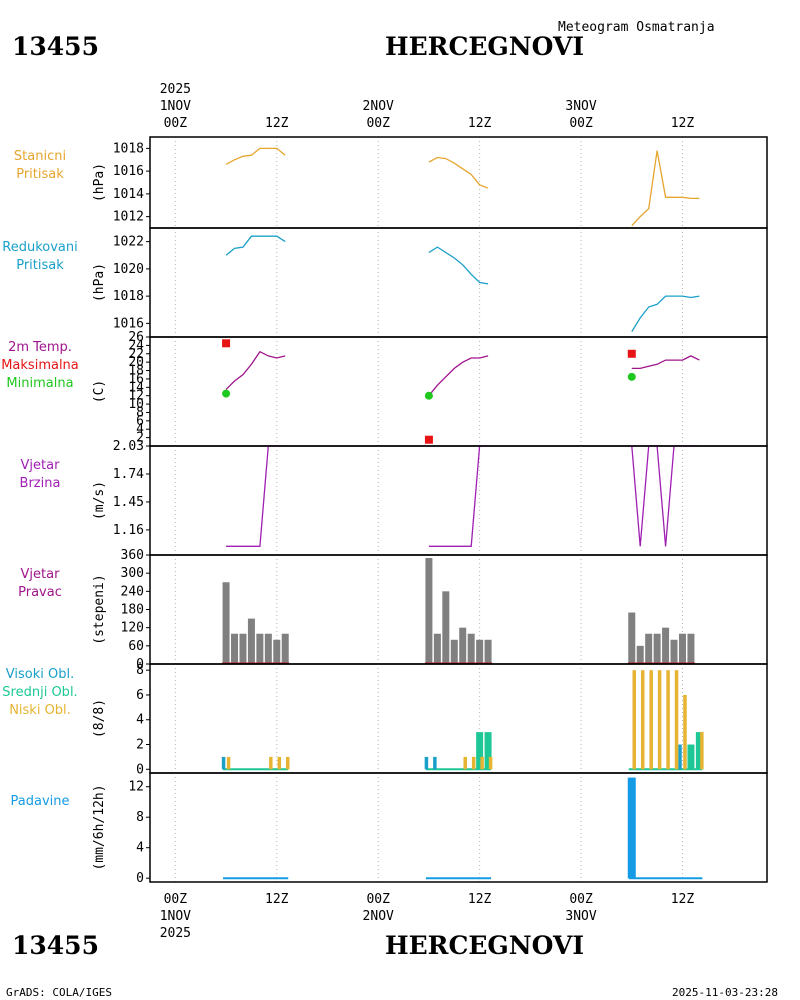 The image size is (800, 1000). I want to click on y-axis-label: (hPa), so click(99, 282).